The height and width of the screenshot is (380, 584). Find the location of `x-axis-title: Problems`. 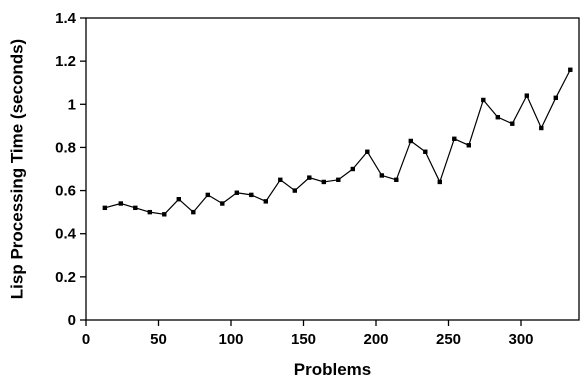

x-axis-title: Problems is located at coordinates (332, 369).